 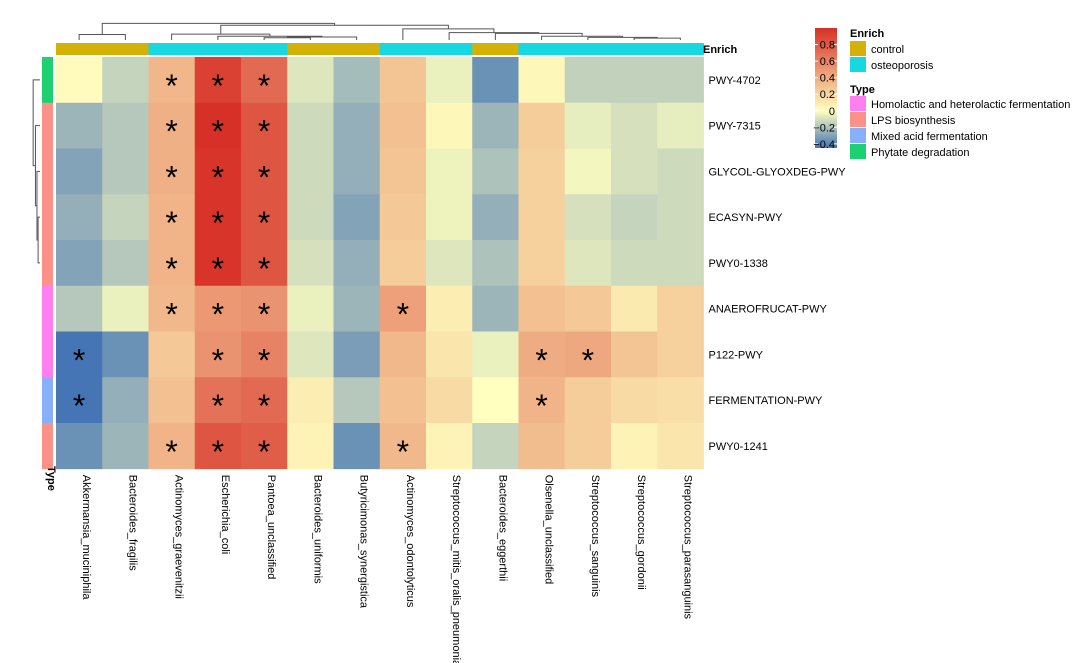 I want to click on column-label: Bacteroides_uniformis, so click(x=317, y=529).